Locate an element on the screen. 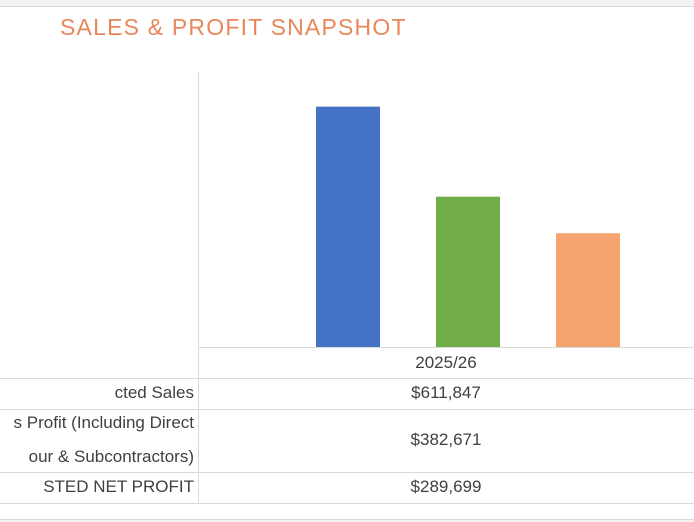 This screenshot has width=694, height=522. row-value-net: $289,699 is located at coordinates (446, 486).